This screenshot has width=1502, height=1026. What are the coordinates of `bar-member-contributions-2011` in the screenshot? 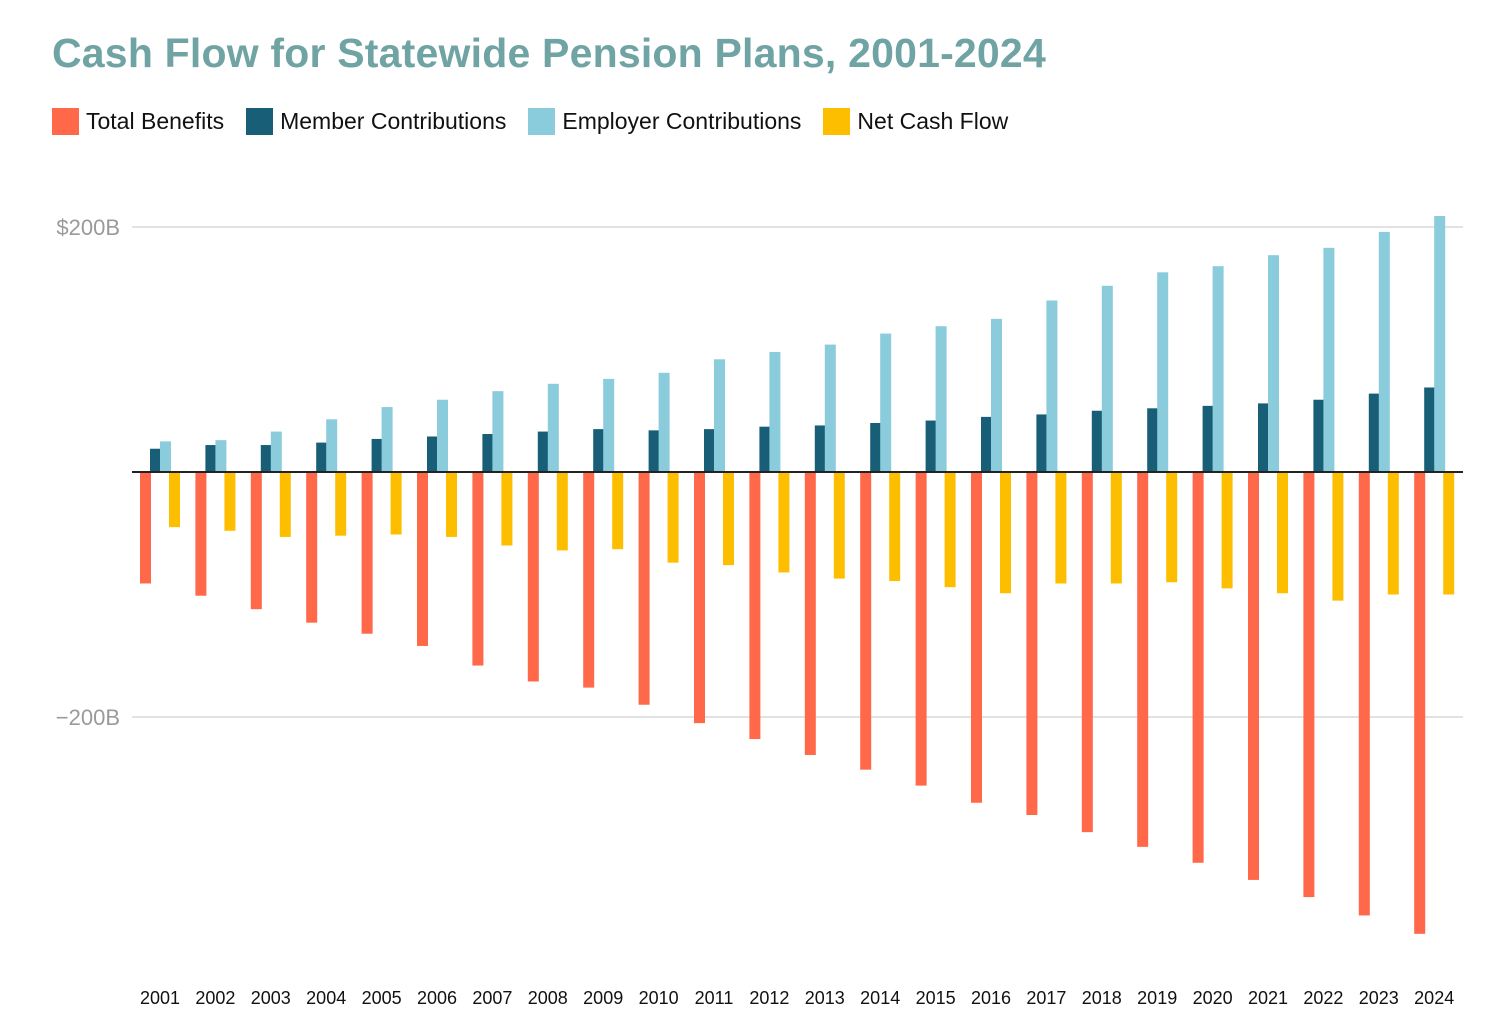 It's located at (709, 451).